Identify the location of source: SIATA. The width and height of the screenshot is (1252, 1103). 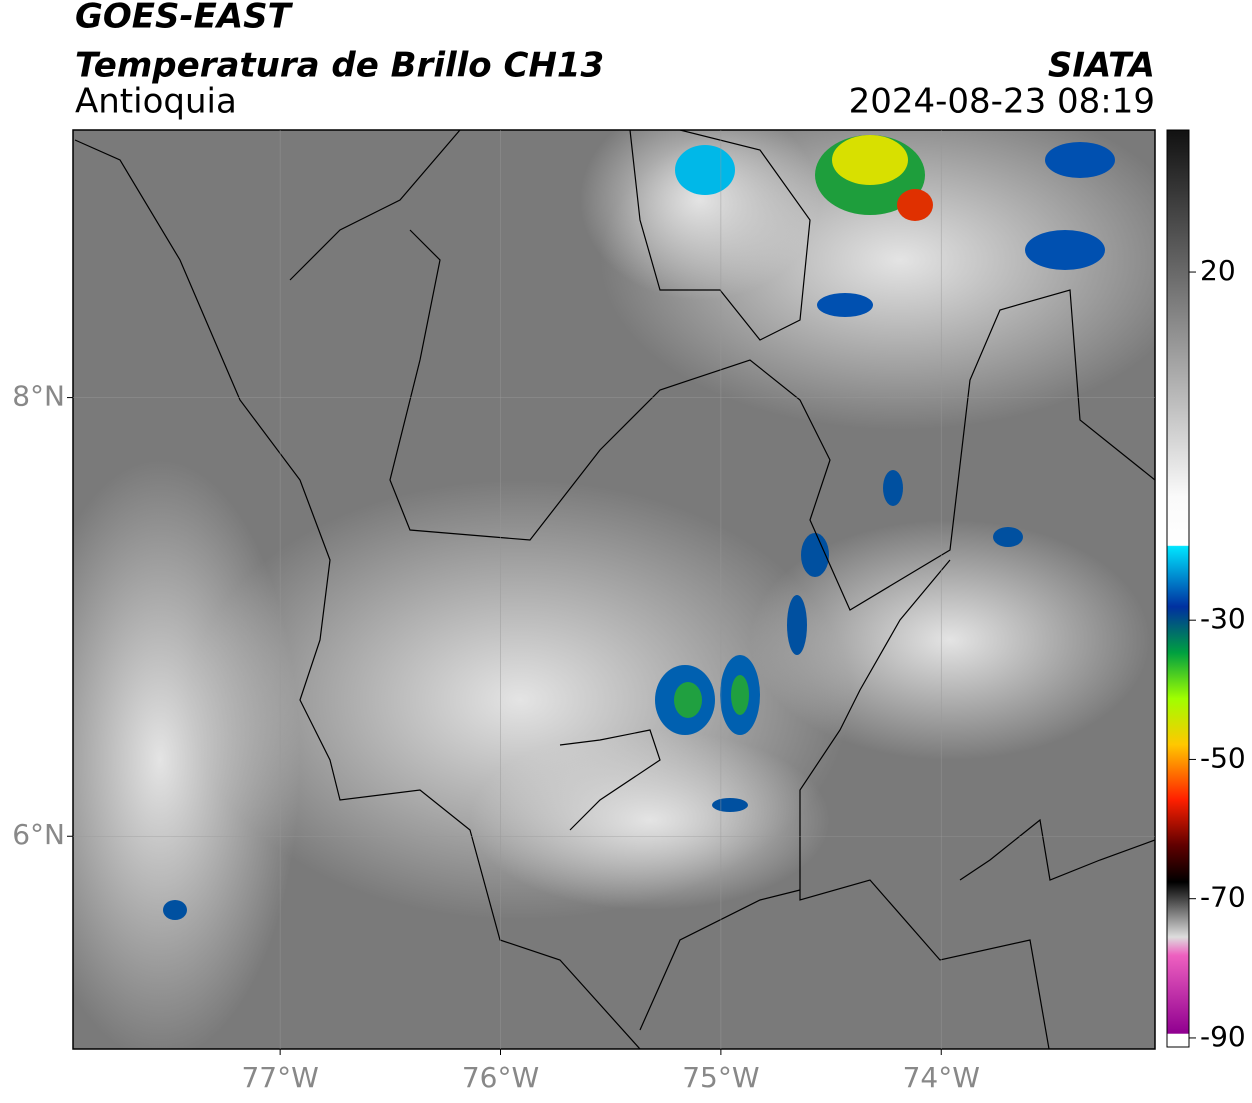
(1101, 66).